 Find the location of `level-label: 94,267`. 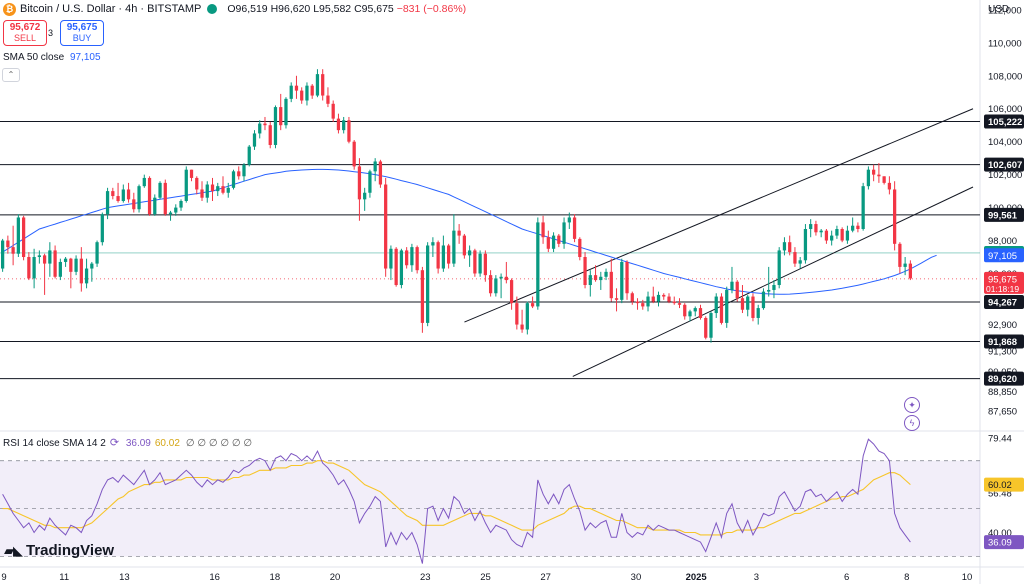

level-label: 94,267 is located at coordinates (1002, 303).